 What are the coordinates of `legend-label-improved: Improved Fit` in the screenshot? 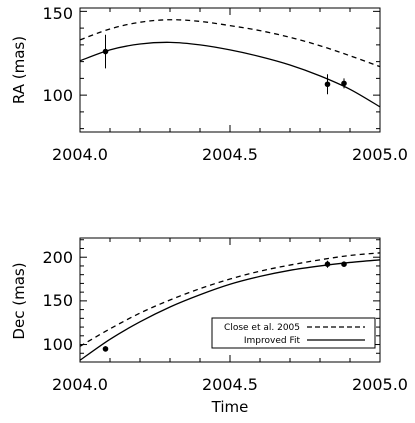 It's located at (272, 341).